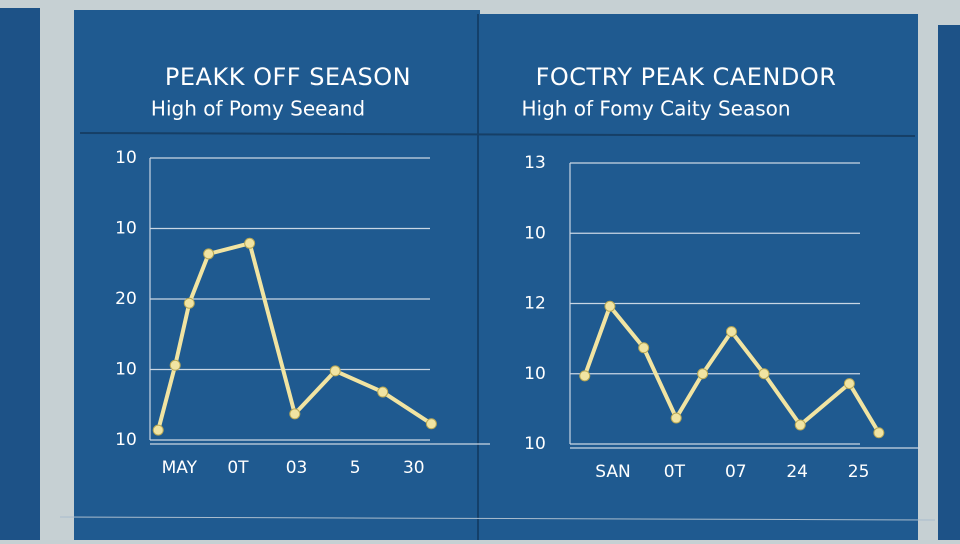 This screenshot has width=960, height=544. What do you see at coordinates (731, 369) in the screenshot?
I see `data-line` at bounding box center [731, 369].